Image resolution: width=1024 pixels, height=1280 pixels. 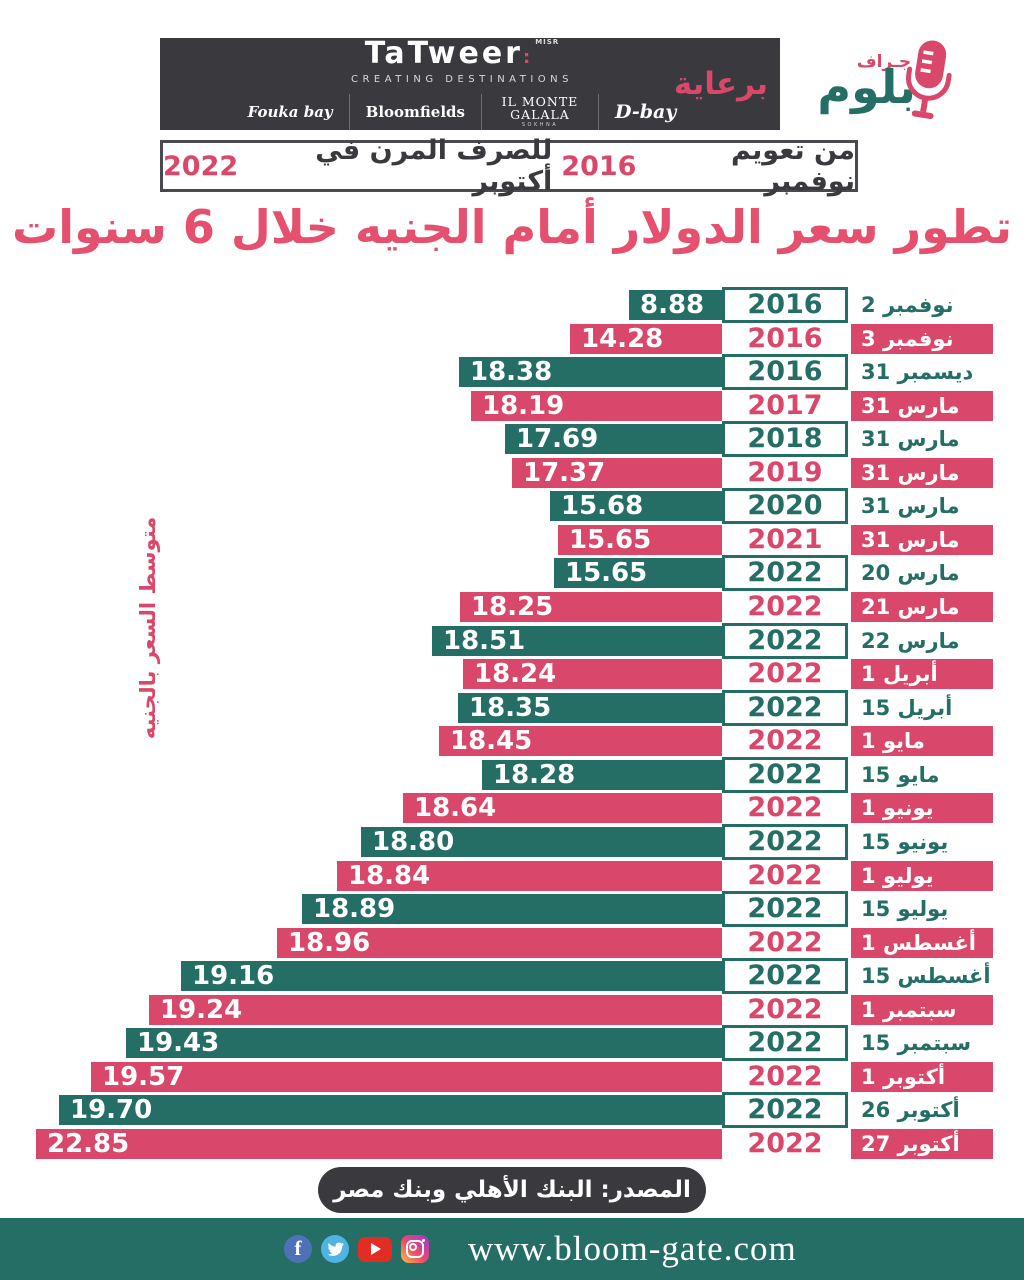 What do you see at coordinates (451, 976) in the screenshot?
I see `value-bar: 19.16` at bounding box center [451, 976].